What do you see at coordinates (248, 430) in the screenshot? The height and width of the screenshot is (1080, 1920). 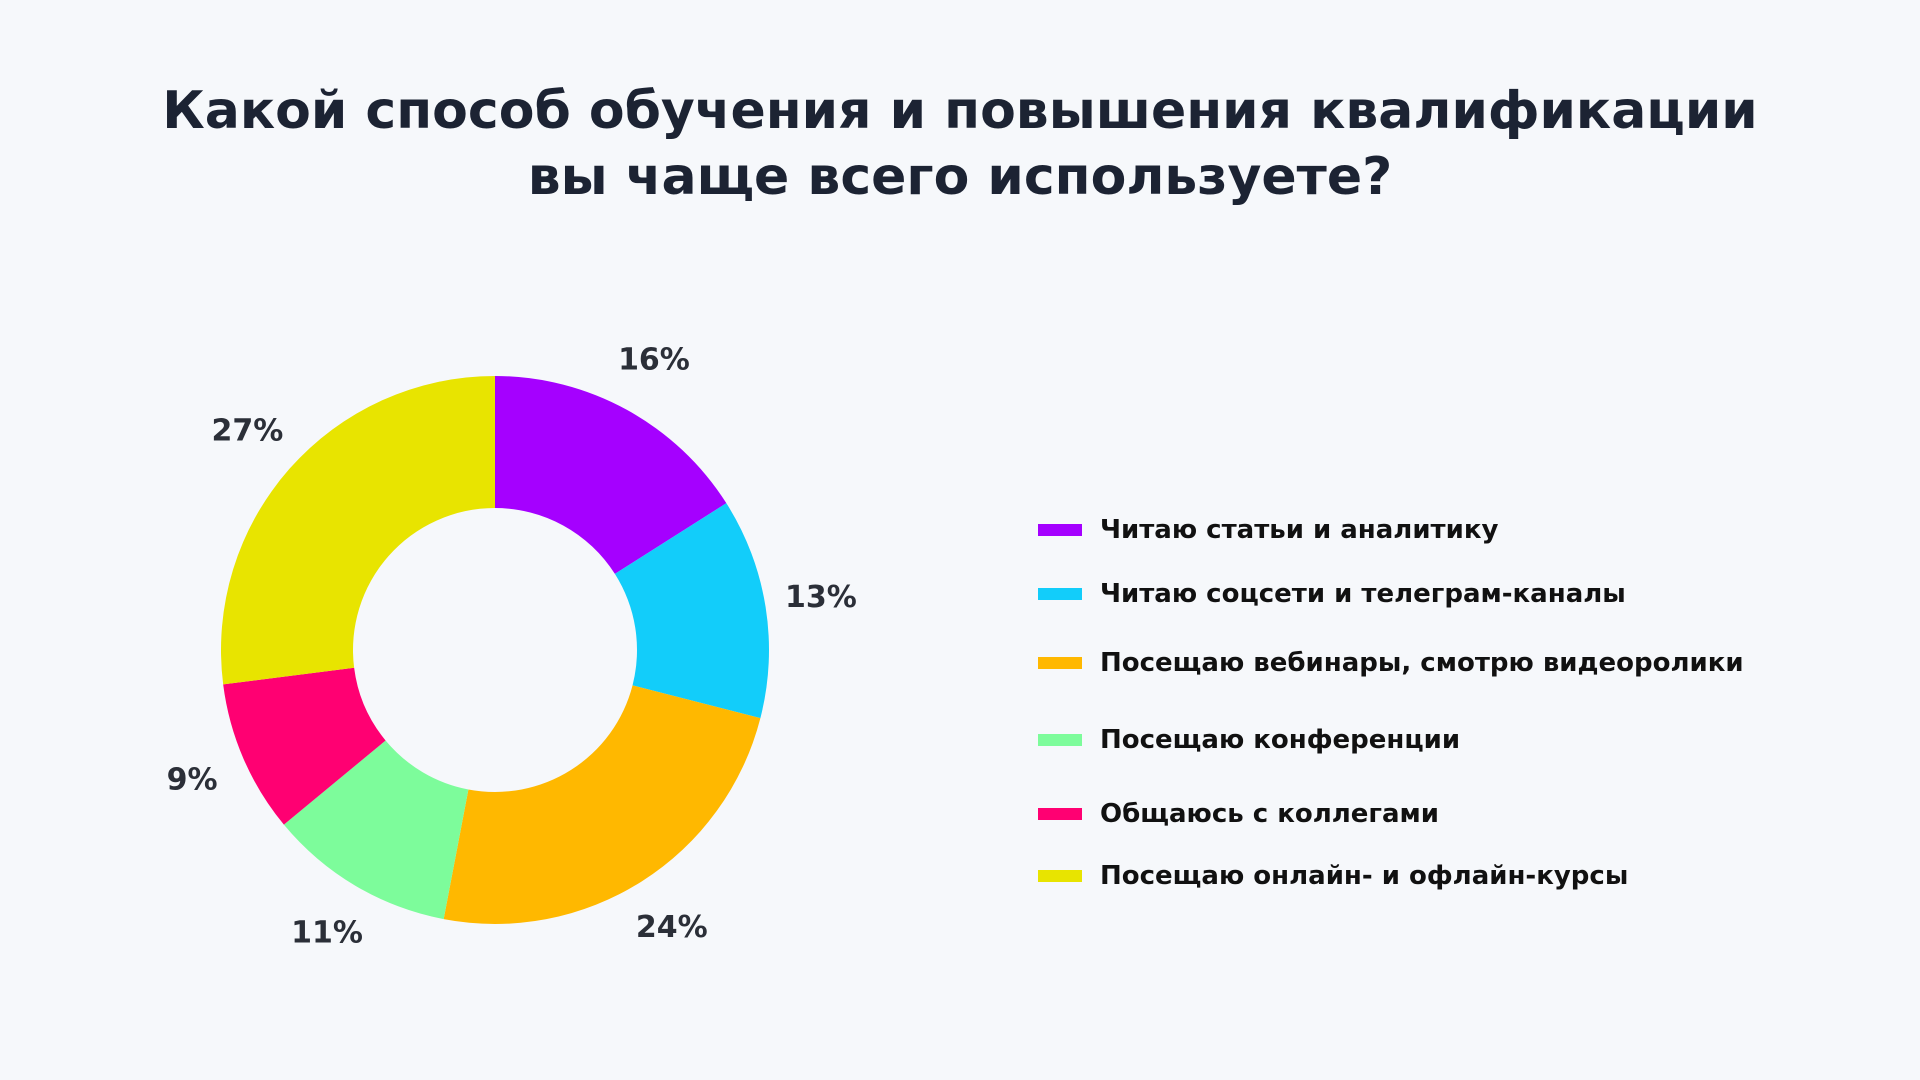 I see `slice-value-label-6: 27%` at bounding box center [248, 430].